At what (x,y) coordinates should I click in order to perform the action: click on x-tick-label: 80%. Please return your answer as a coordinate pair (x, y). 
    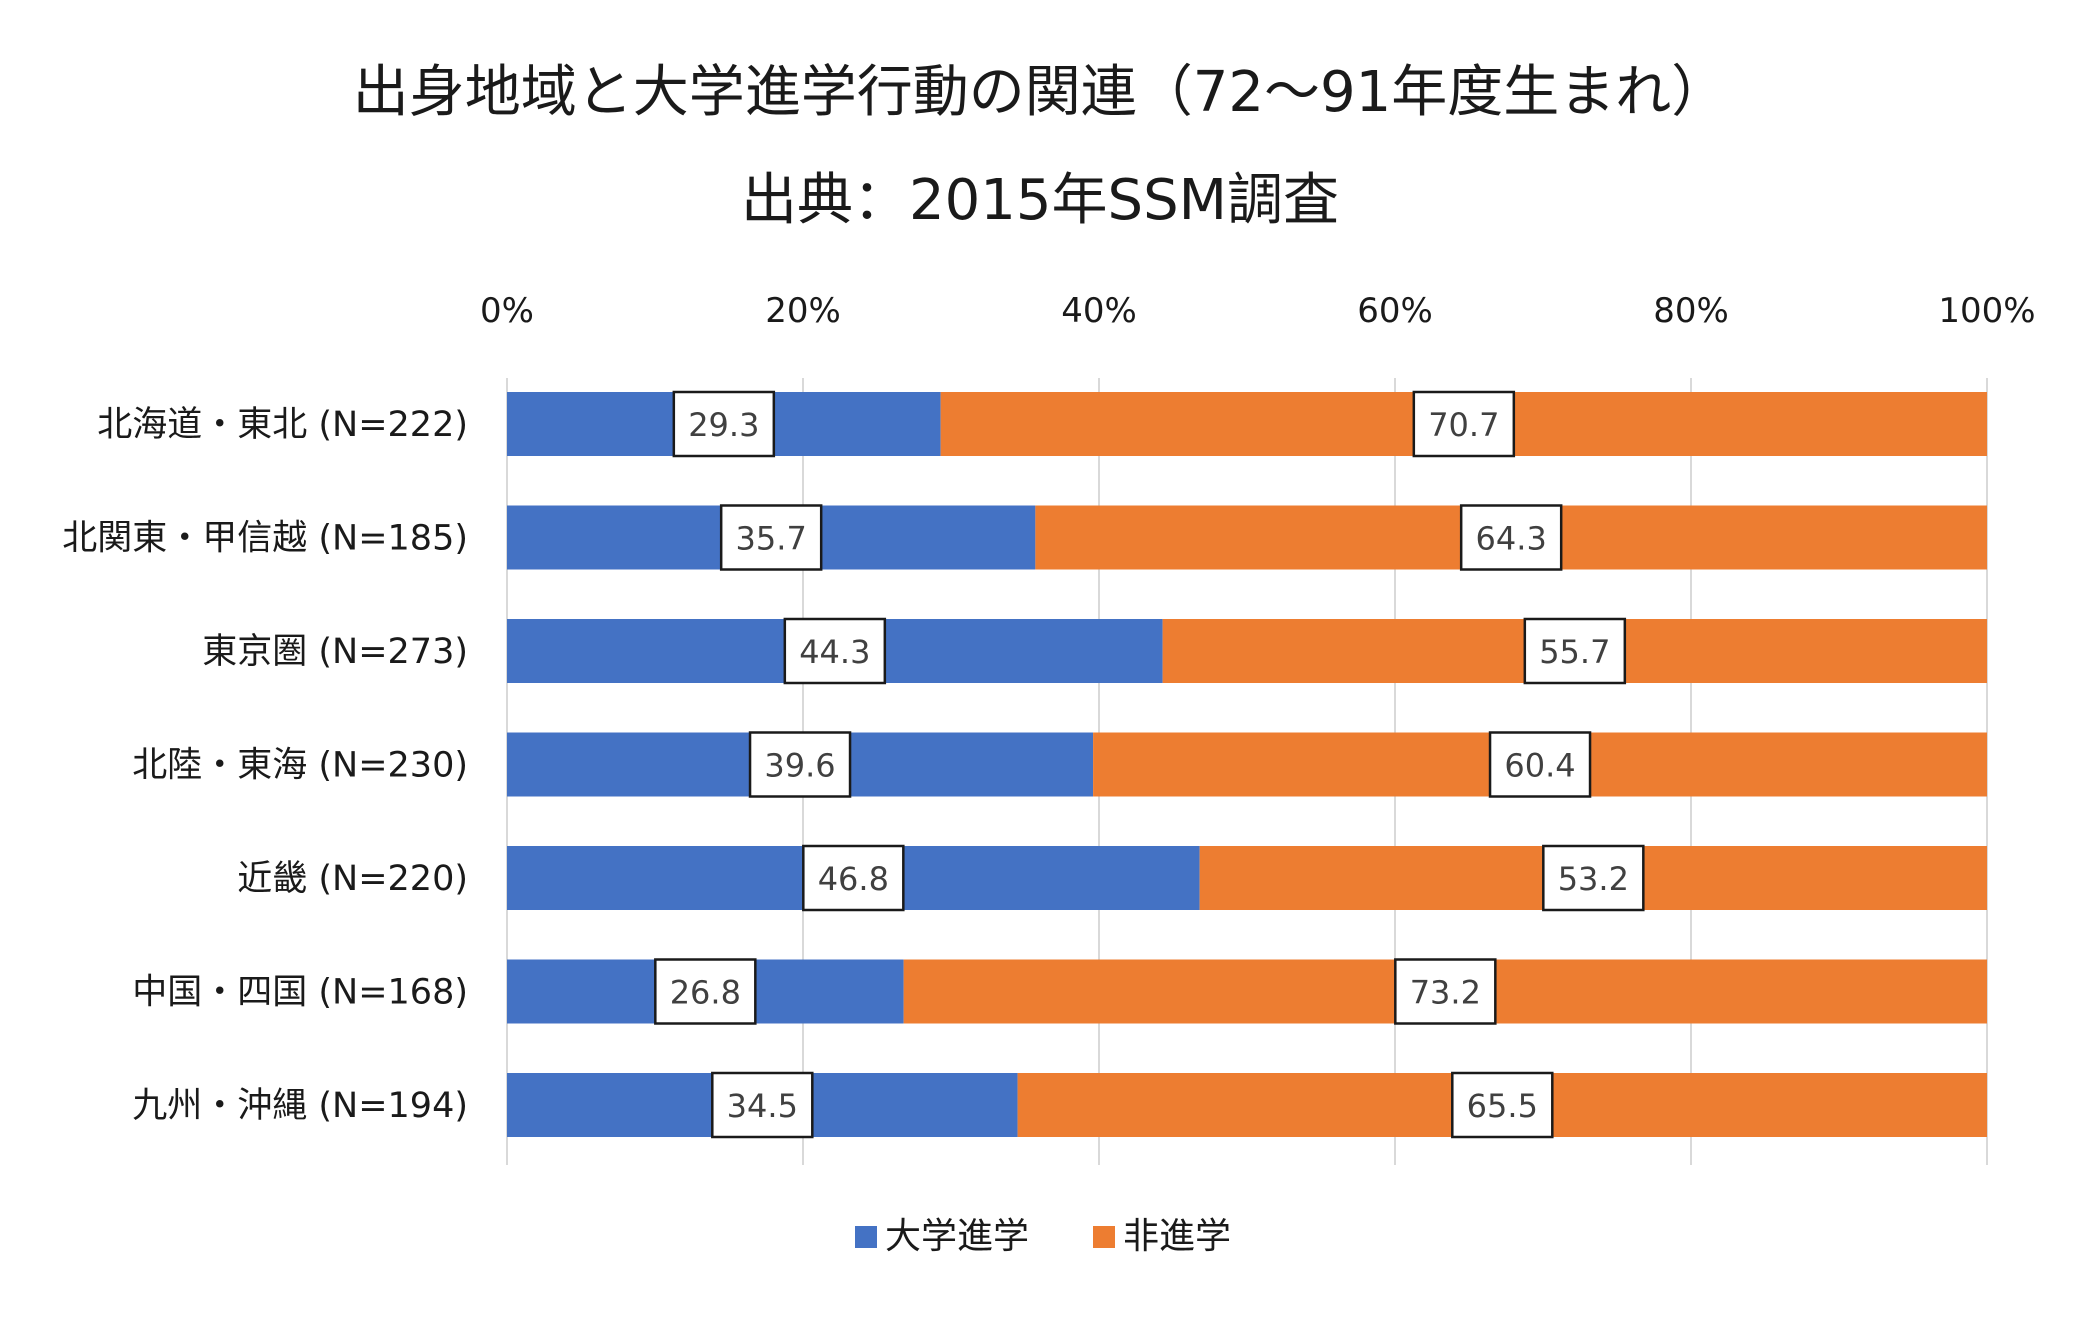
    Looking at the image, I should click on (1691, 311).